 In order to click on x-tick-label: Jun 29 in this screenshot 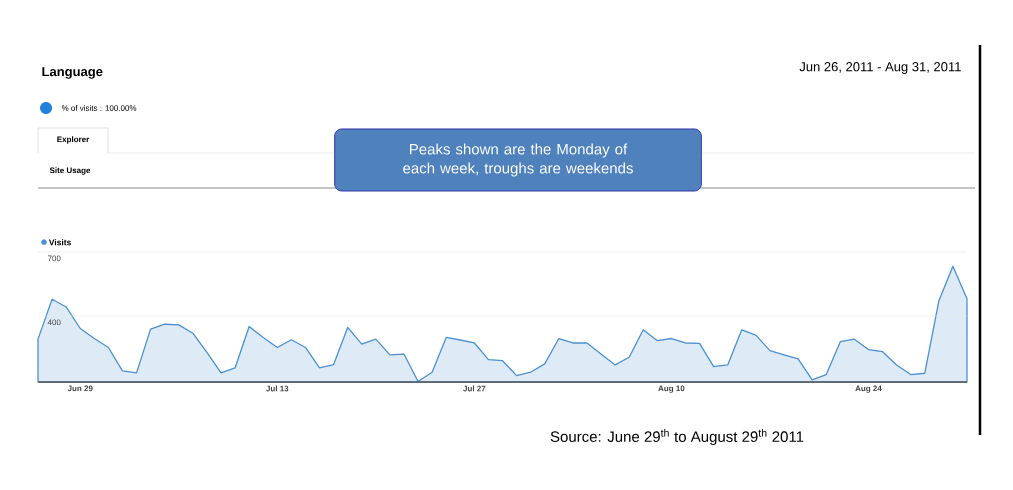, I will do `click(80, 388)`.